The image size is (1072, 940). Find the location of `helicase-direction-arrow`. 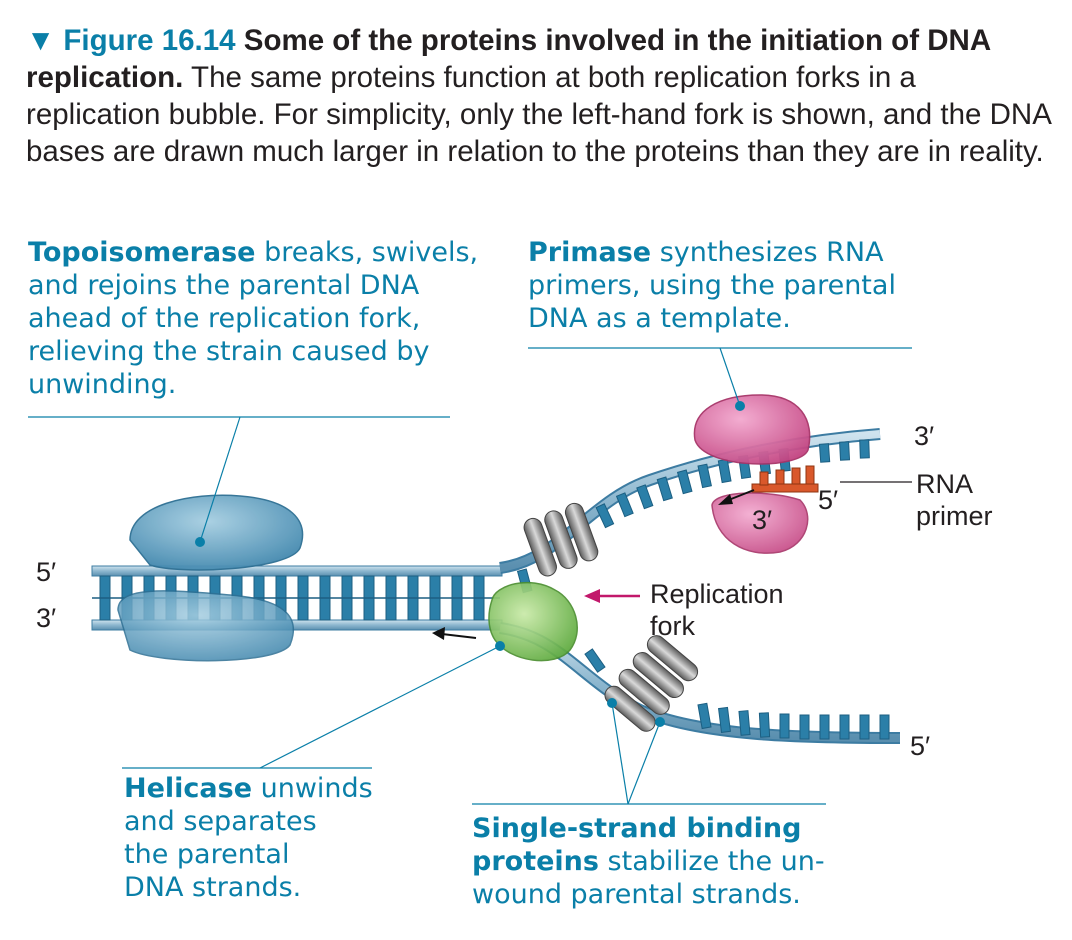

helicase-direction-arrow is located at coordinates (454, 633).